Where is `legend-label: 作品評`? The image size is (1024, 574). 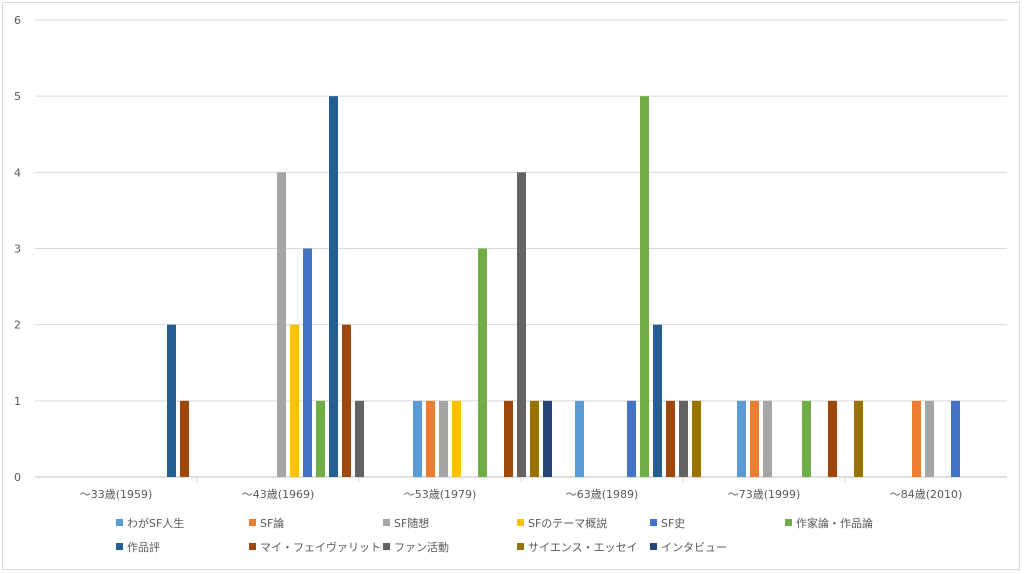 legend-label: 作品評 is located at coordinates (143, 547).